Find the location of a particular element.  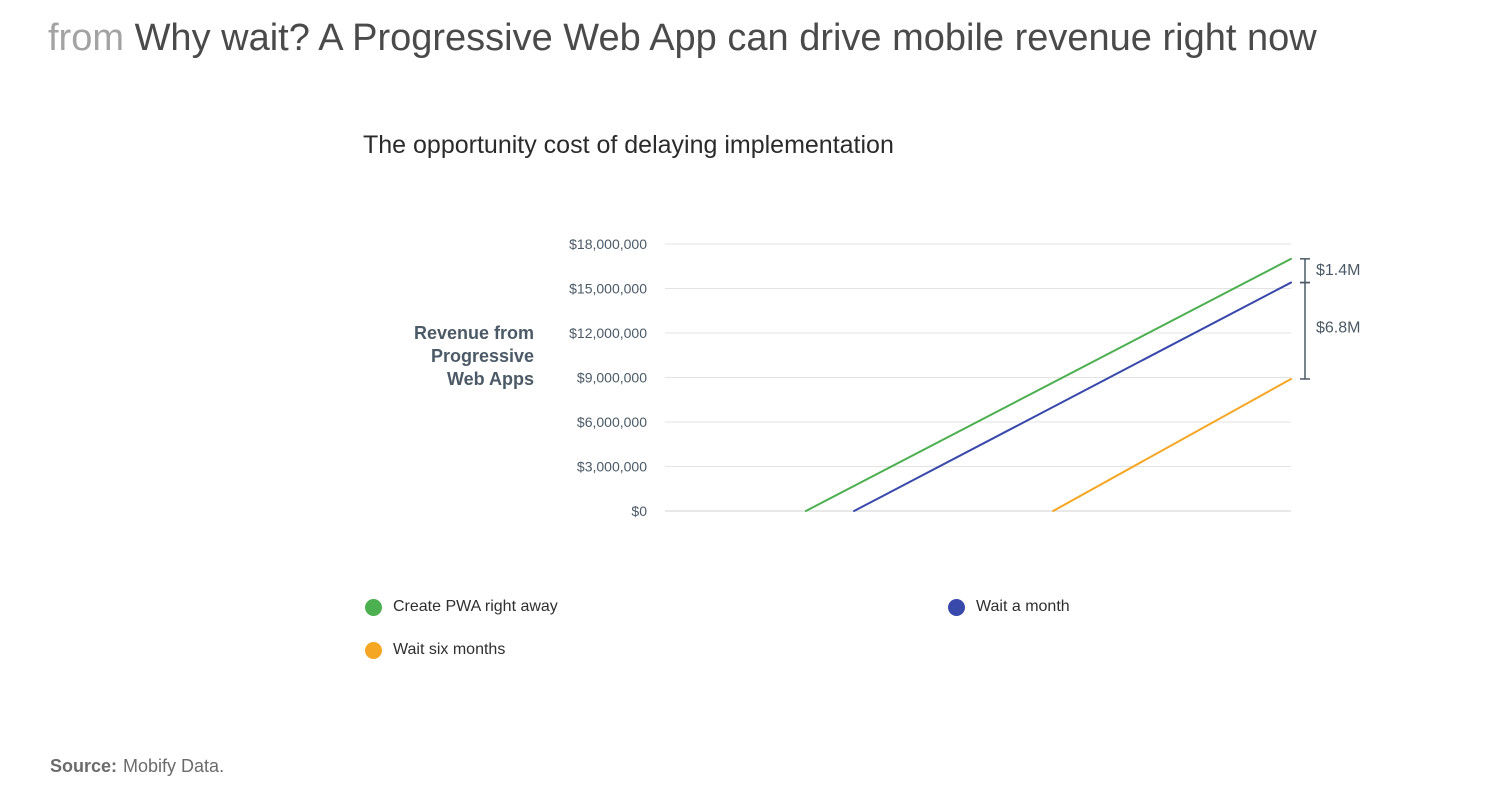

legend-item-create-pwa: Create PWA right away is located at coordinates (461, 607).